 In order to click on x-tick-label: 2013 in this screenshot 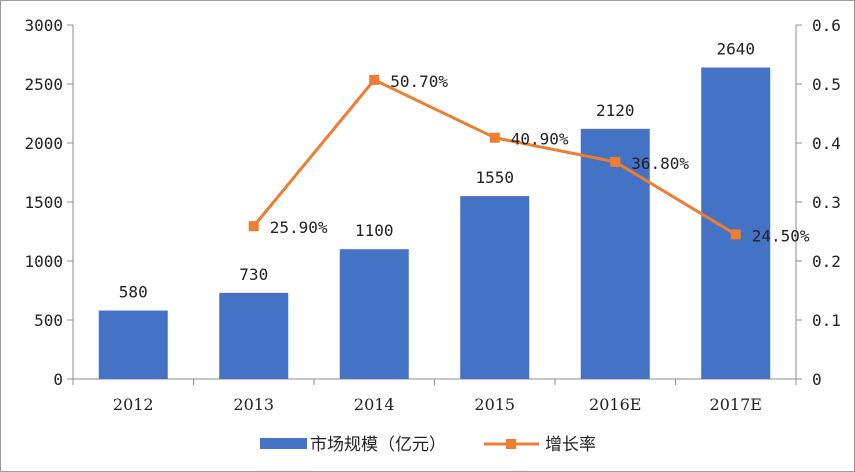, I will do `click(253, 404)`.